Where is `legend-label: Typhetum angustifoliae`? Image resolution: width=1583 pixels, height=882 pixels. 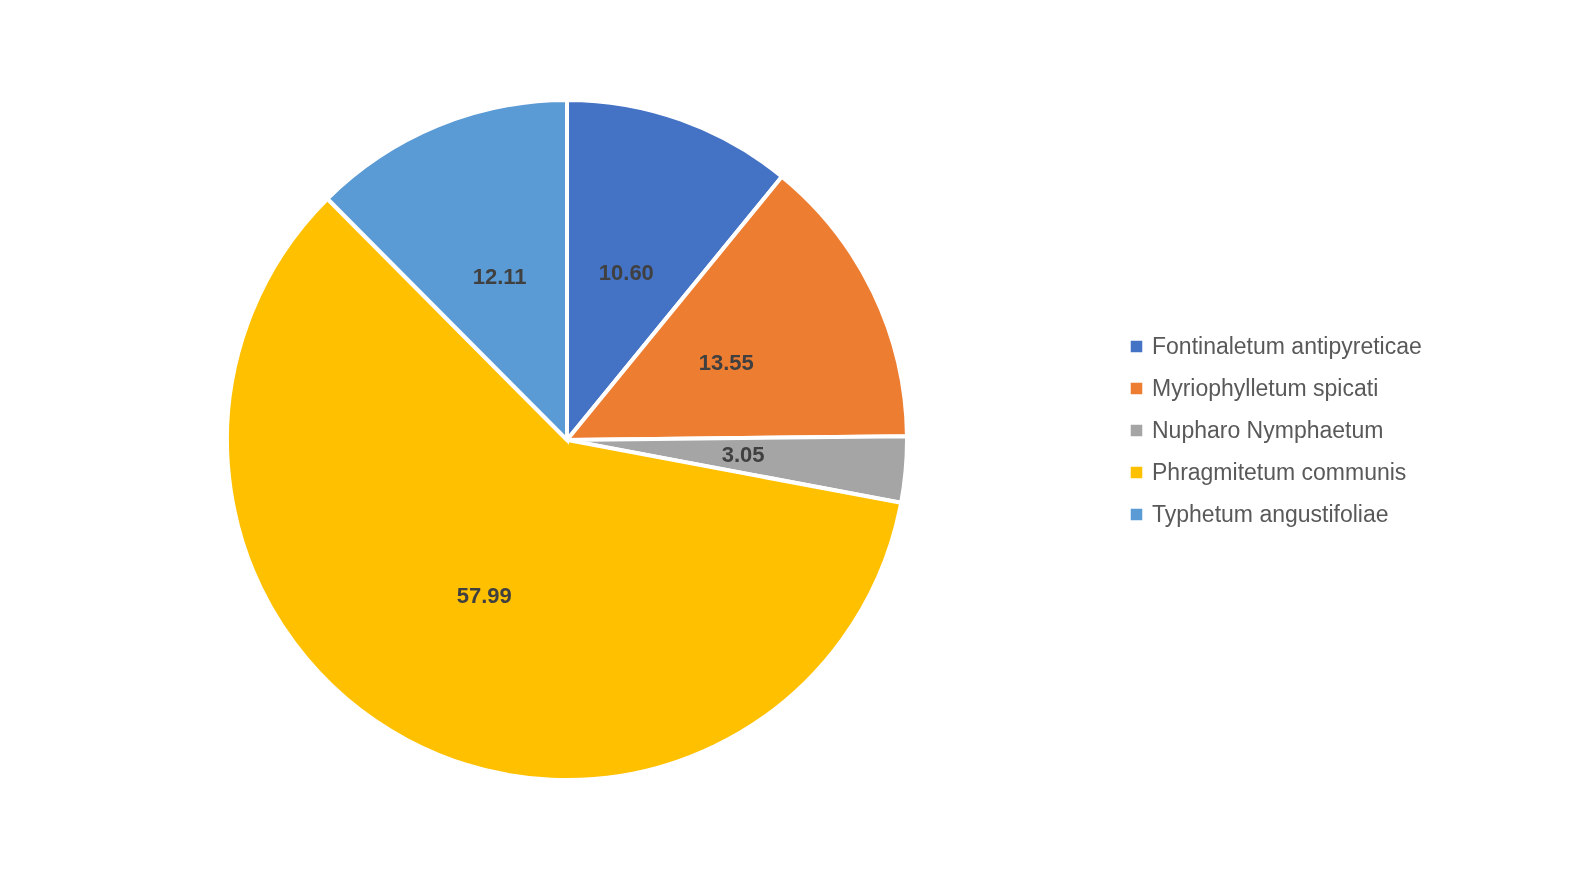 legend-label: Typhetum angustifoliae is located at coordinates (1270, 513).